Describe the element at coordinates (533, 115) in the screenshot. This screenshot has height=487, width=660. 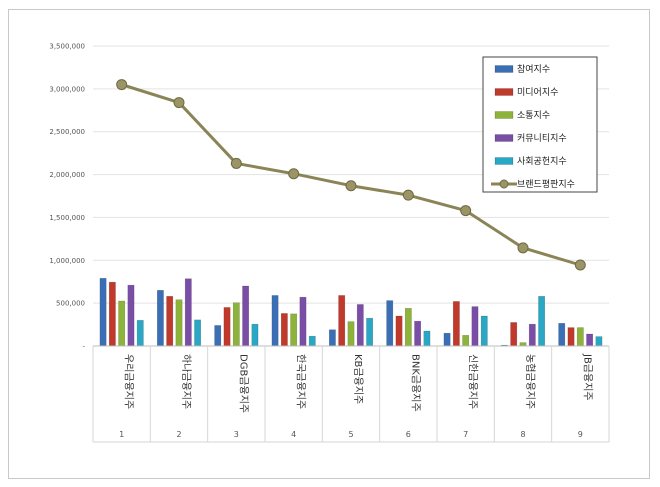
I see `legend-label: 소통지수` at that location.